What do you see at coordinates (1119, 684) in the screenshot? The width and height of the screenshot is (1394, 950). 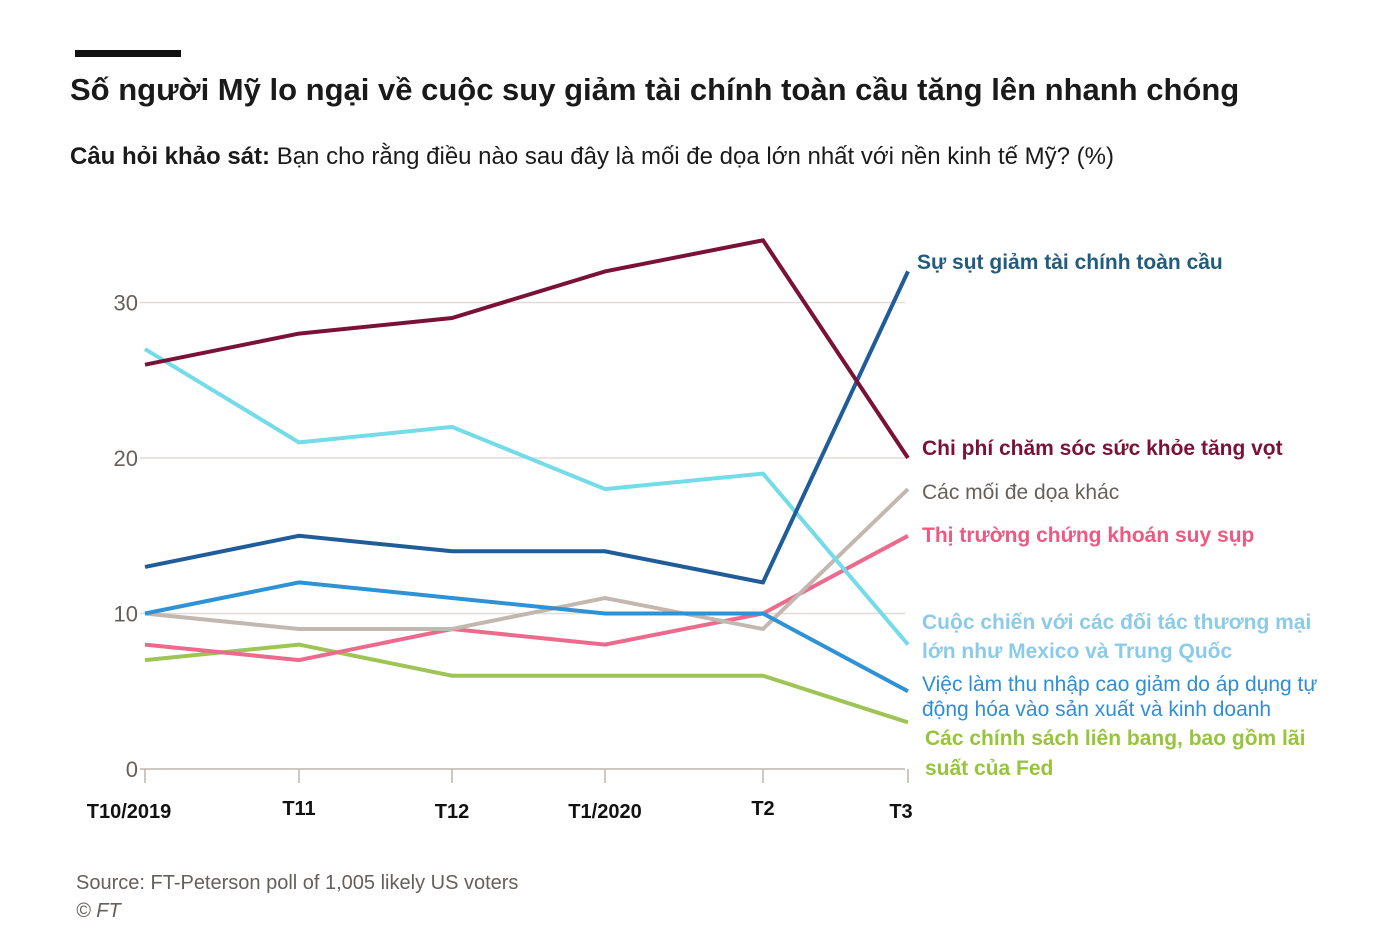 I see `series-label-5-line-0: Việc làm thu nhập cao giảm do áp dụng tự` at bounding box center [1119, 684].